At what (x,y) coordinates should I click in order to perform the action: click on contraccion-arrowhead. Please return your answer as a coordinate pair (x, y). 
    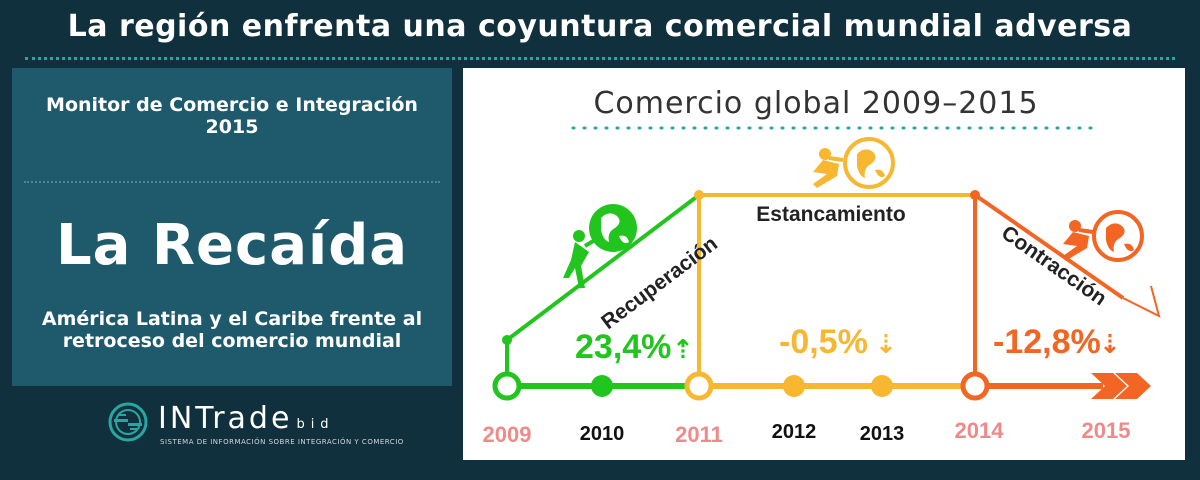
    Looking at the image, I should click on (1141, 301).